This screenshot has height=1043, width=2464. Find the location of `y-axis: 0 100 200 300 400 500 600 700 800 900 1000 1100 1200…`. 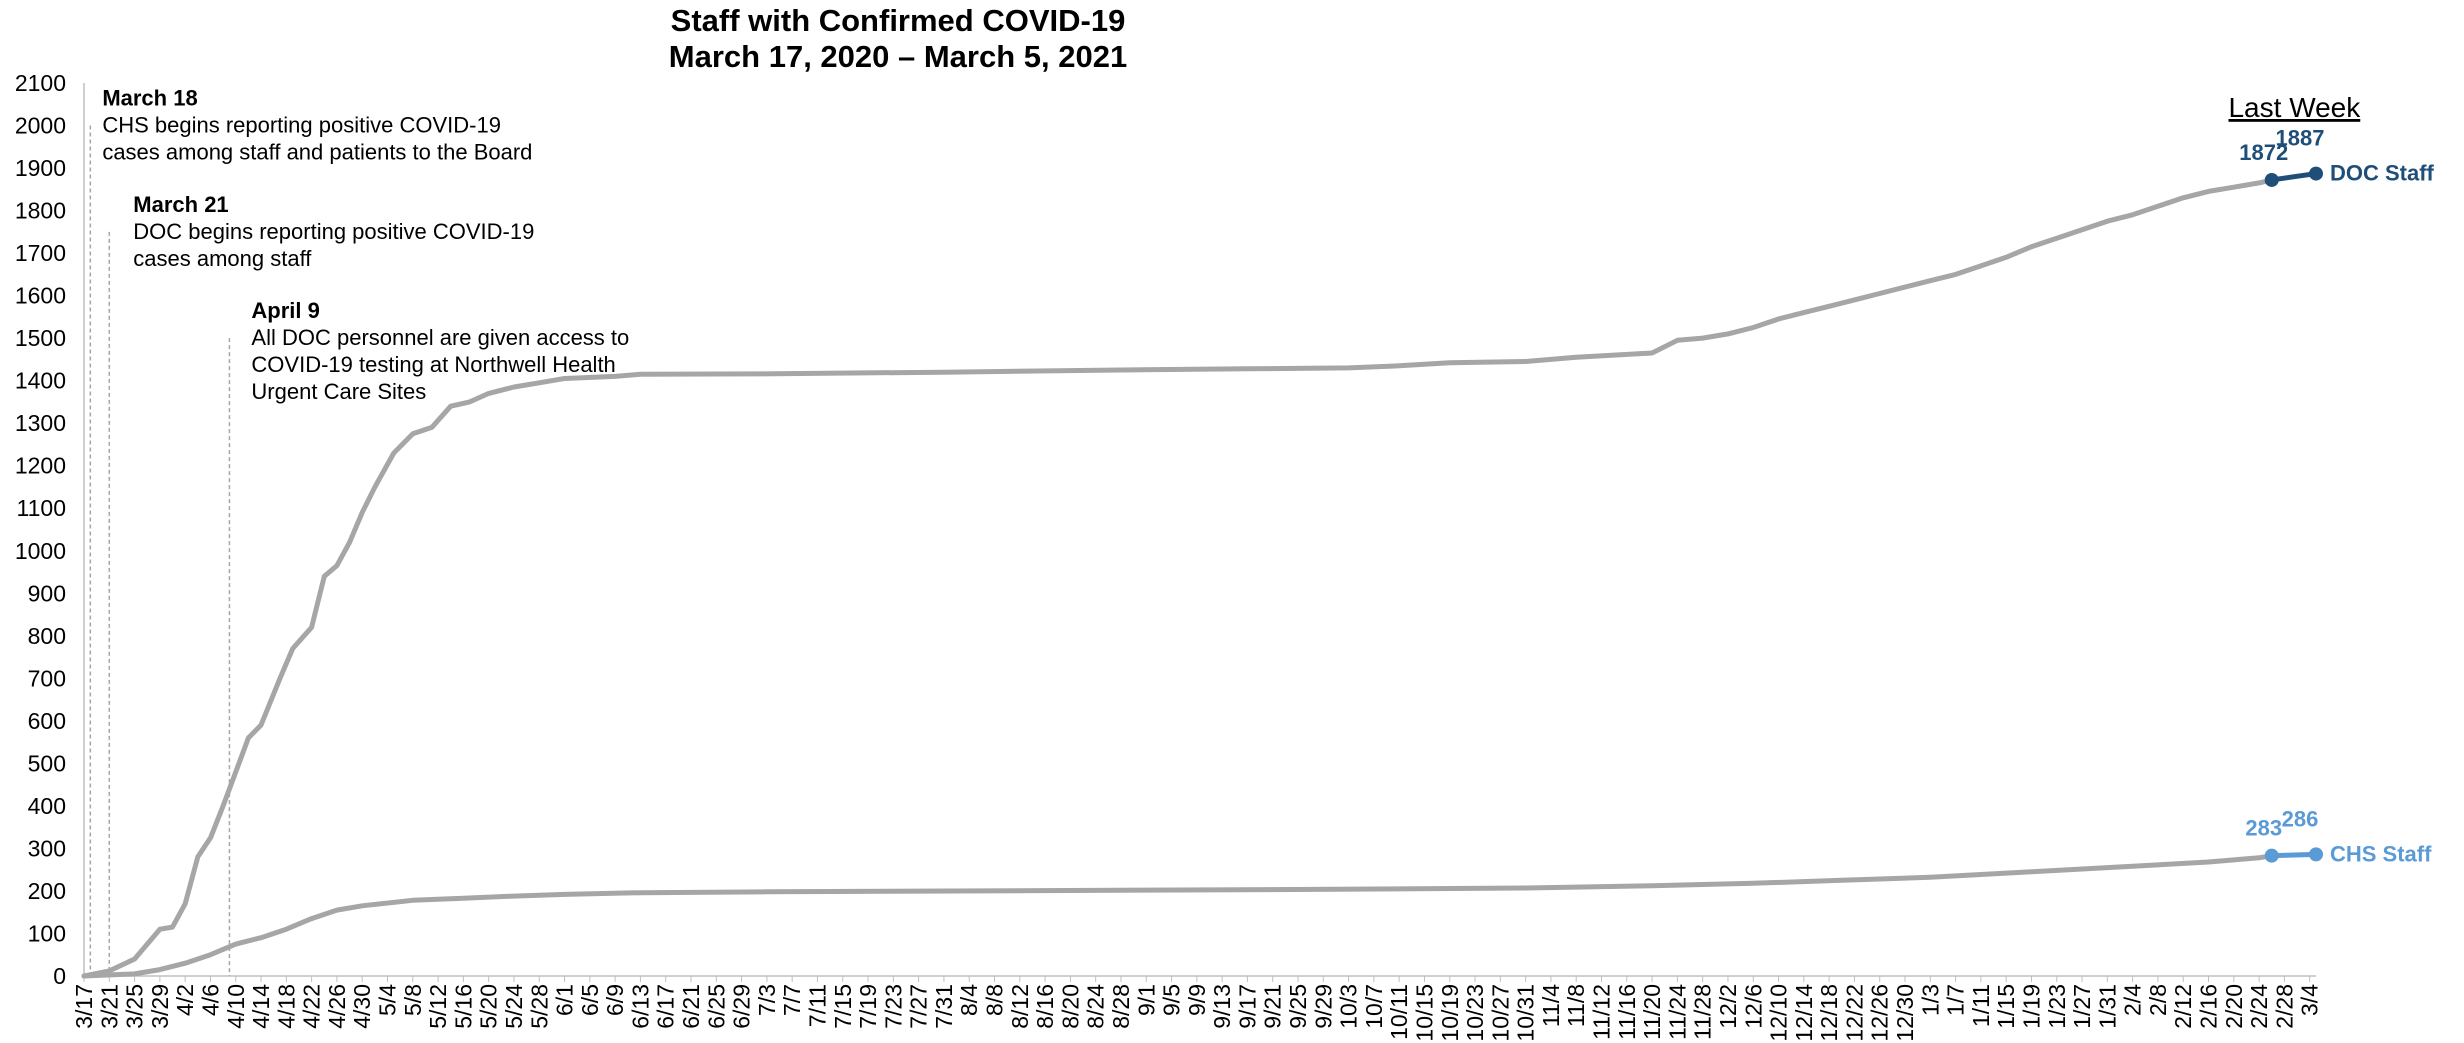

y-axis: 0 100 200 300 400 500 600 700 800 900 1000 1100 1200… is located at coordinates (50, 529).